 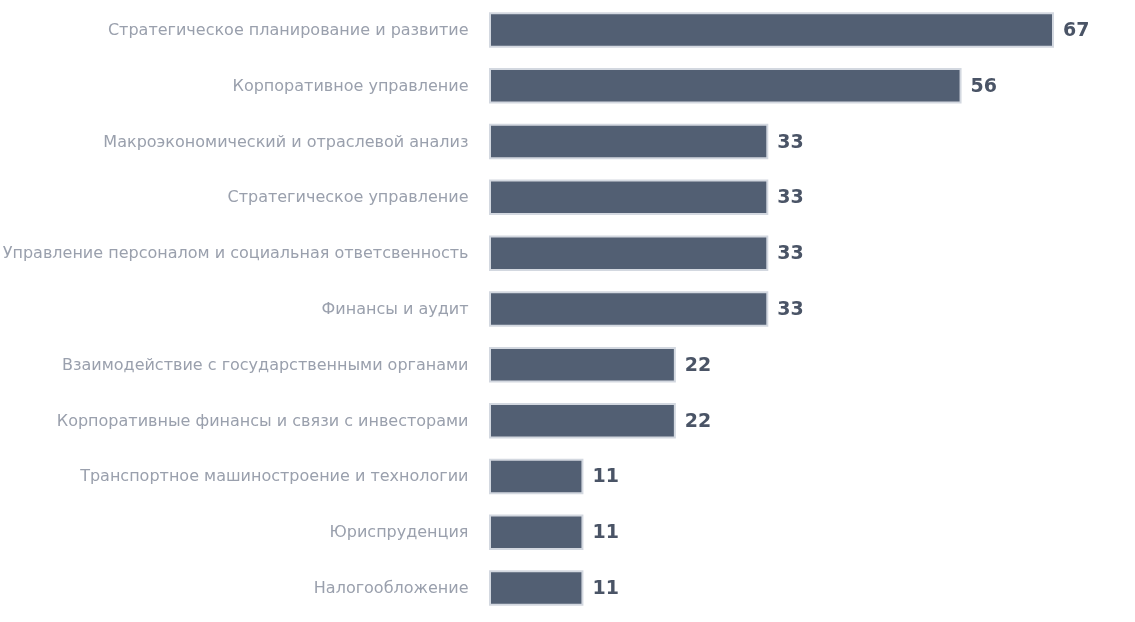 What do you see at coordinates (286, 141) in the screenshot?
I see `y-tick-label: Макроэкономический и отраслевой анализ` at bounding box center [286, 141].